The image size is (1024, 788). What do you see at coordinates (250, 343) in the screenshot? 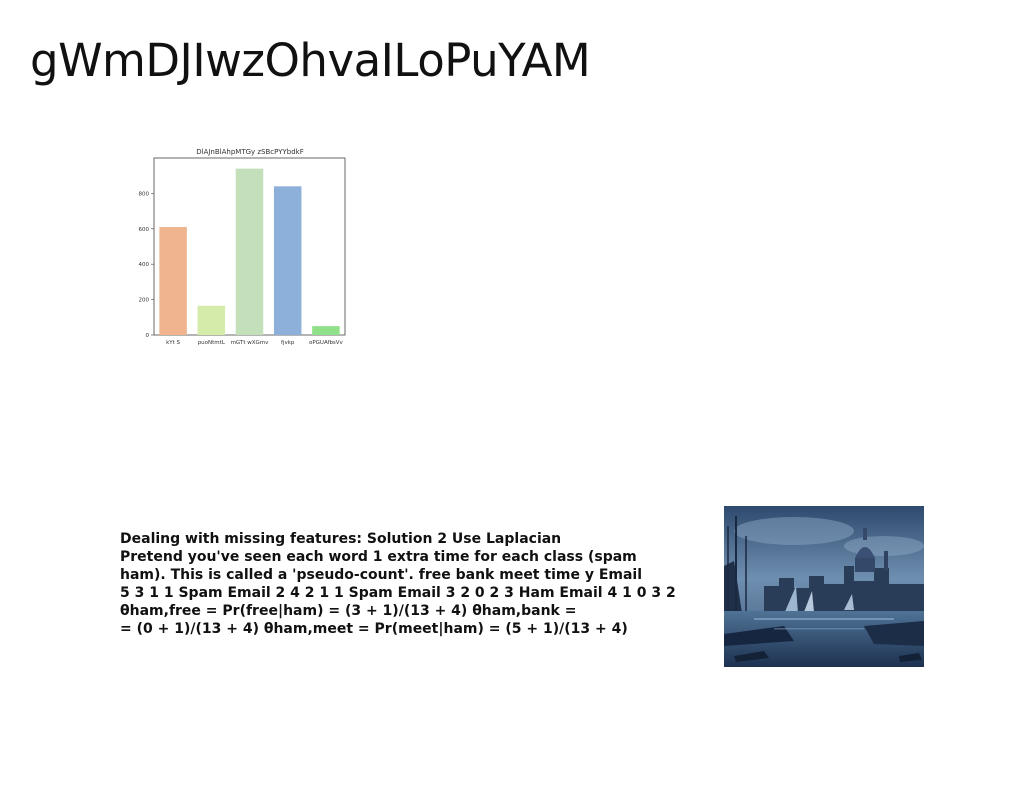
I see `x-tick-label: mGTt wXGmv` at bounding box center [250, 343].